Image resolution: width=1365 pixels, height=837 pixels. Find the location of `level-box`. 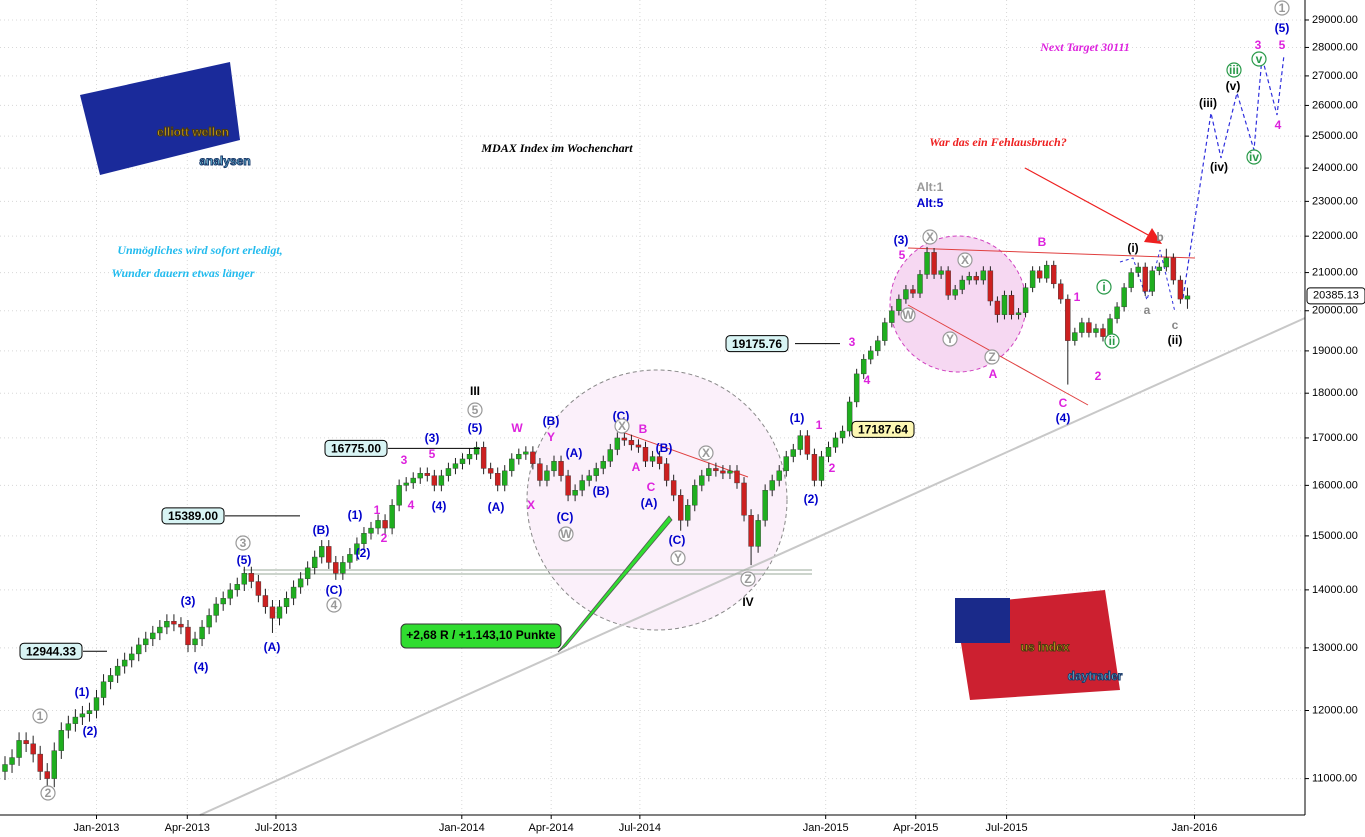

level-box is located at coordinates (883, 429).